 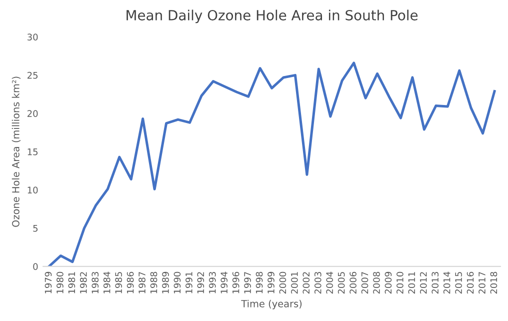 What do you see at coordinates (16, 151) in the screenshot?
I see `y-axis-title: Ozone Hole Area (millions km²)` at bounding box center [16, 151].